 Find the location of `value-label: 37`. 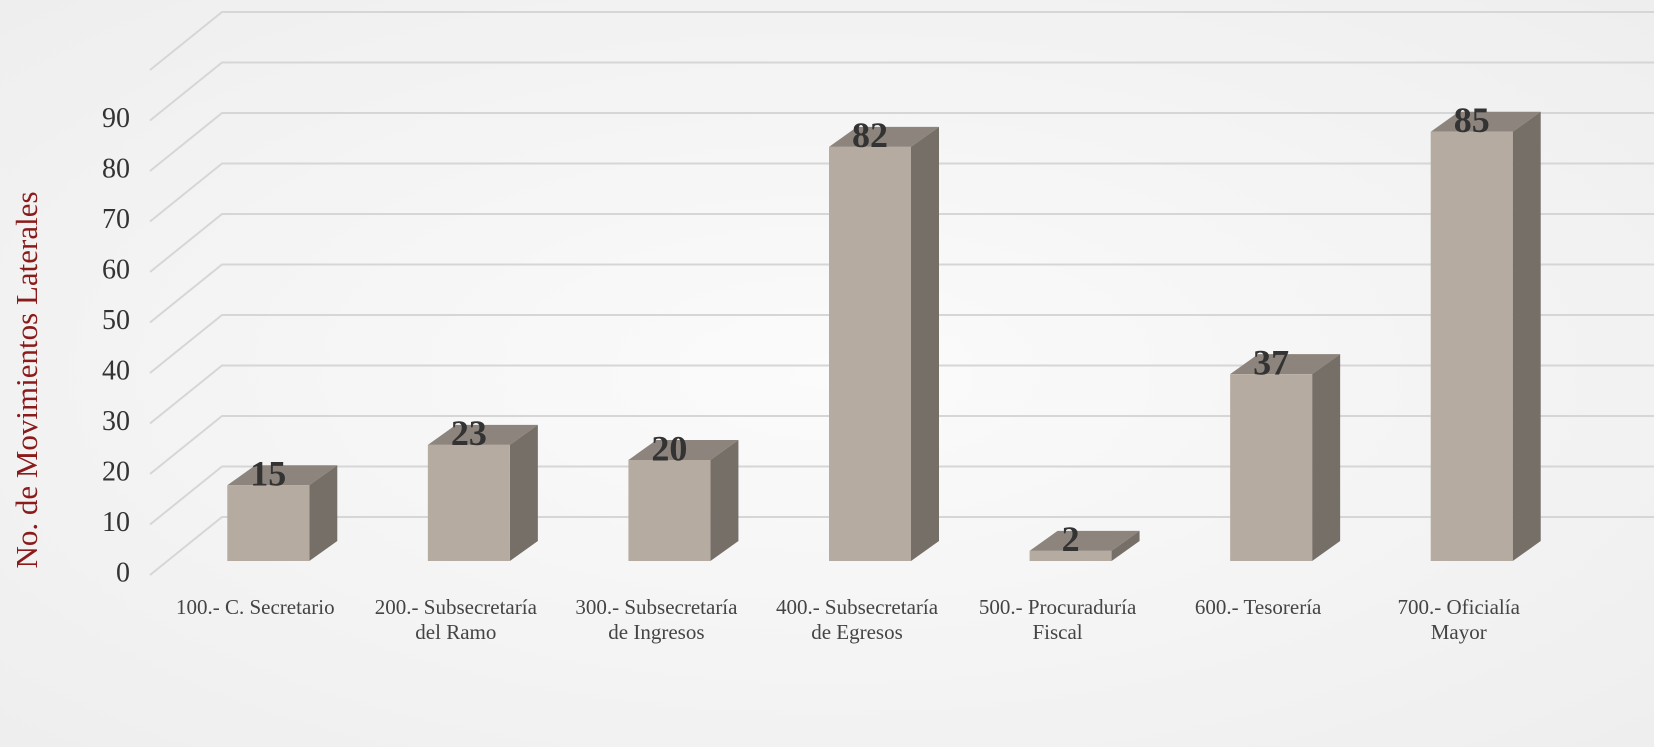

value-label: 37 is located at coordinates (1271, 362).